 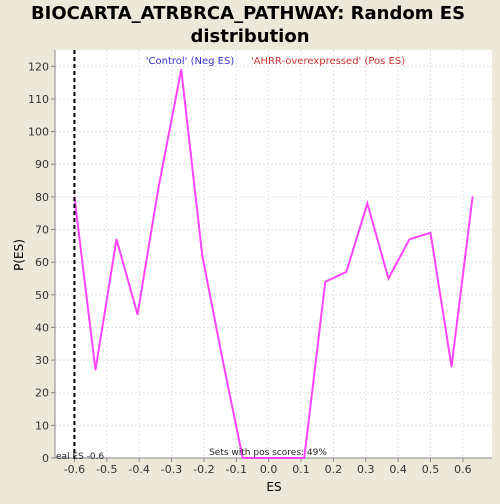 What do you see at coordinates (38, 99) in the screenshot?
I see `y-tick-label: 110` at bounding box center [38, 99].